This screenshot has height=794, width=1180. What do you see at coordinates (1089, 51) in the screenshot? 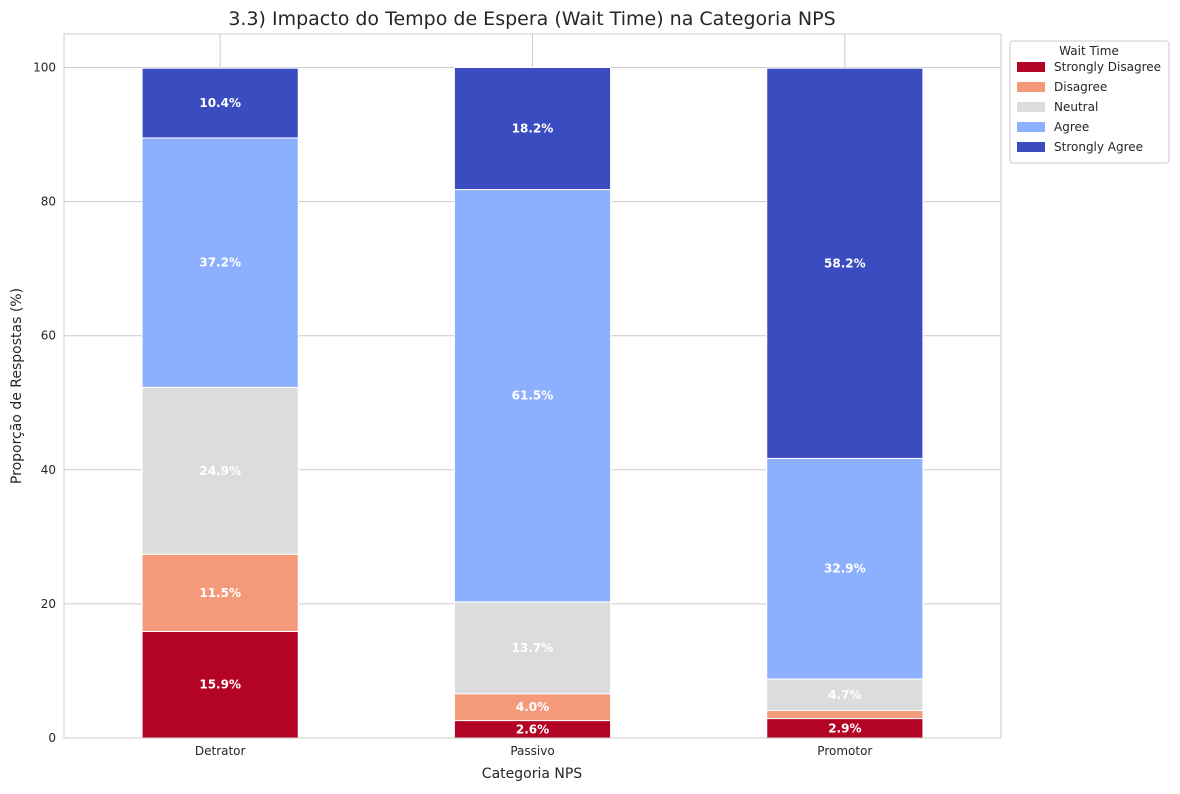
I see `legend-title: Wait Time` at bounding box center [1089, 51].